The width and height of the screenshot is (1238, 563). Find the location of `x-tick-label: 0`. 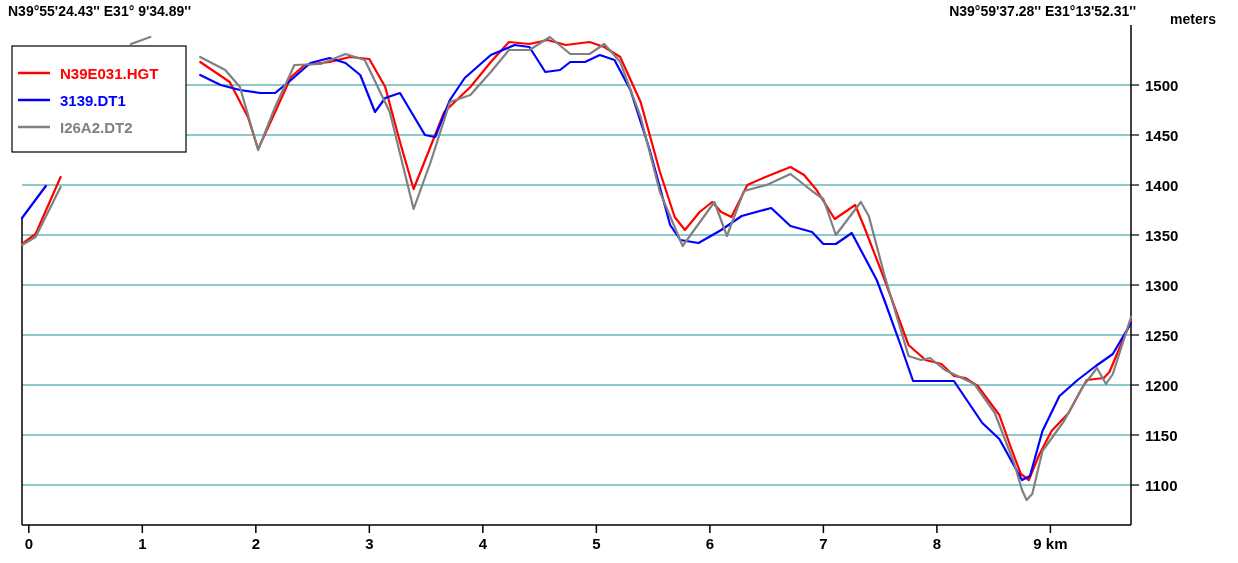

x-tick-label: 0 is located at coordinates (28, 543).